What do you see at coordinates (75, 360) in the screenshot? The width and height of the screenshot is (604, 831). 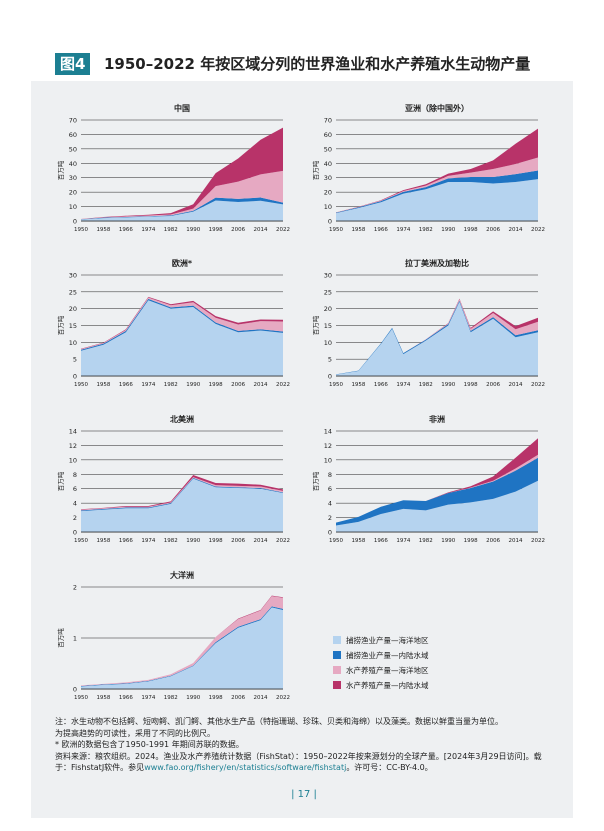 I see `y-tick-label: 5` at bounding box center [75, 360].